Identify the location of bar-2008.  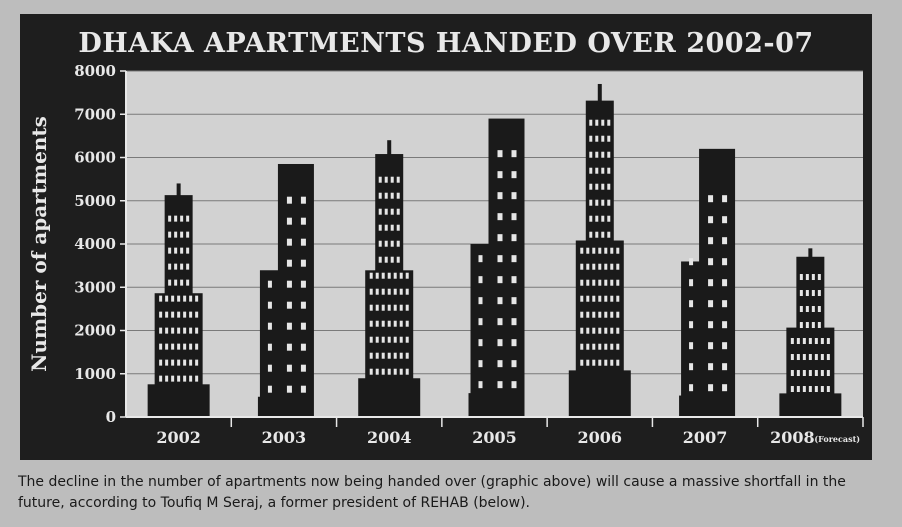
(810, 332).